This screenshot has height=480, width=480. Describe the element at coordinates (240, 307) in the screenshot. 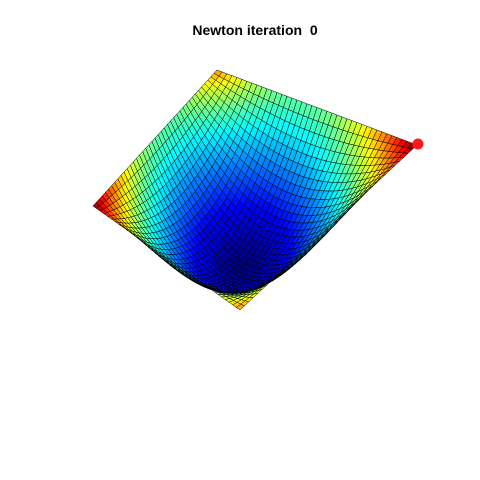

I see `surface-patch` at that location.